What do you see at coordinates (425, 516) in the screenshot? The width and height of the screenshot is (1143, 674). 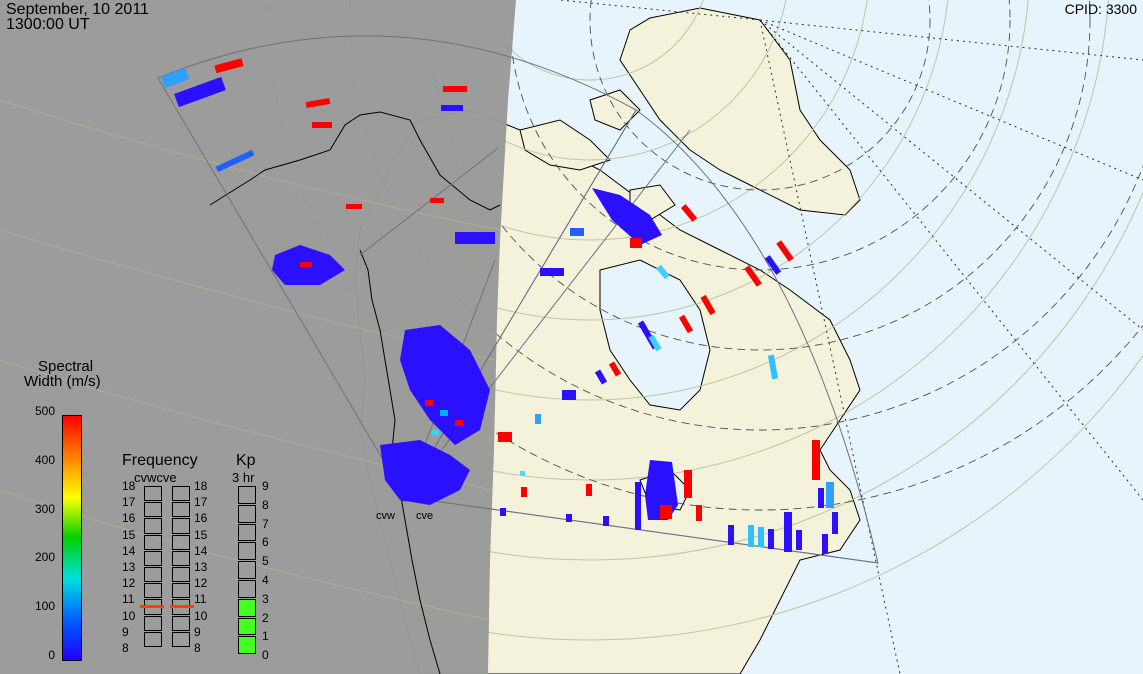 I see `radar-label-cve: cve` at bounding box center [425, 516].